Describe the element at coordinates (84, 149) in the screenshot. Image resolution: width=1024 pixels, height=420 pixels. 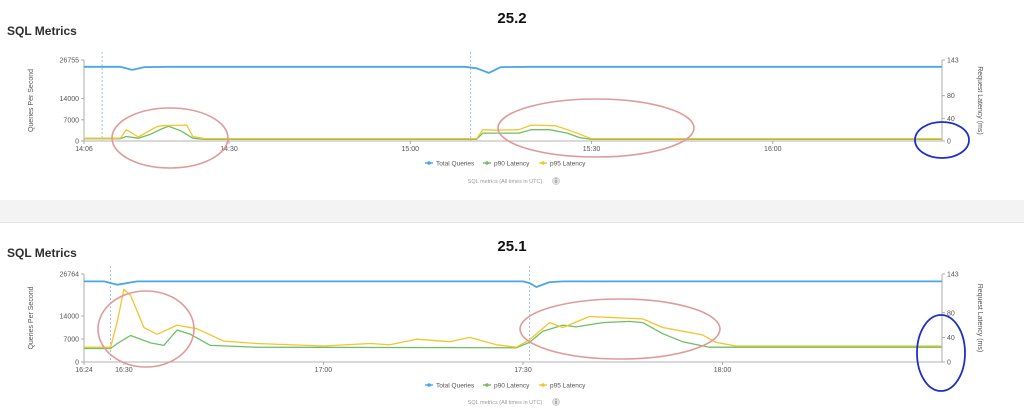
I see `x-tick-label: 14:06` at that location.